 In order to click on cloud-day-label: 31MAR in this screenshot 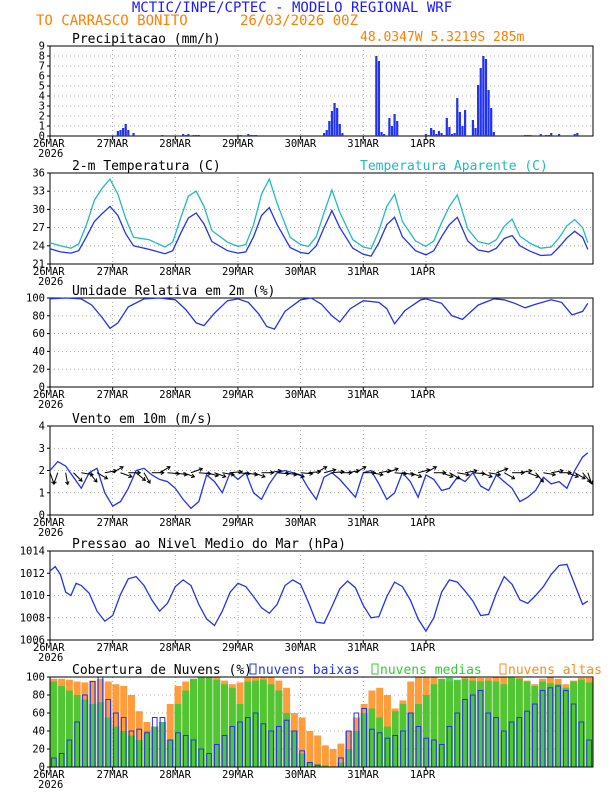, I will do `click(363, 775)`.